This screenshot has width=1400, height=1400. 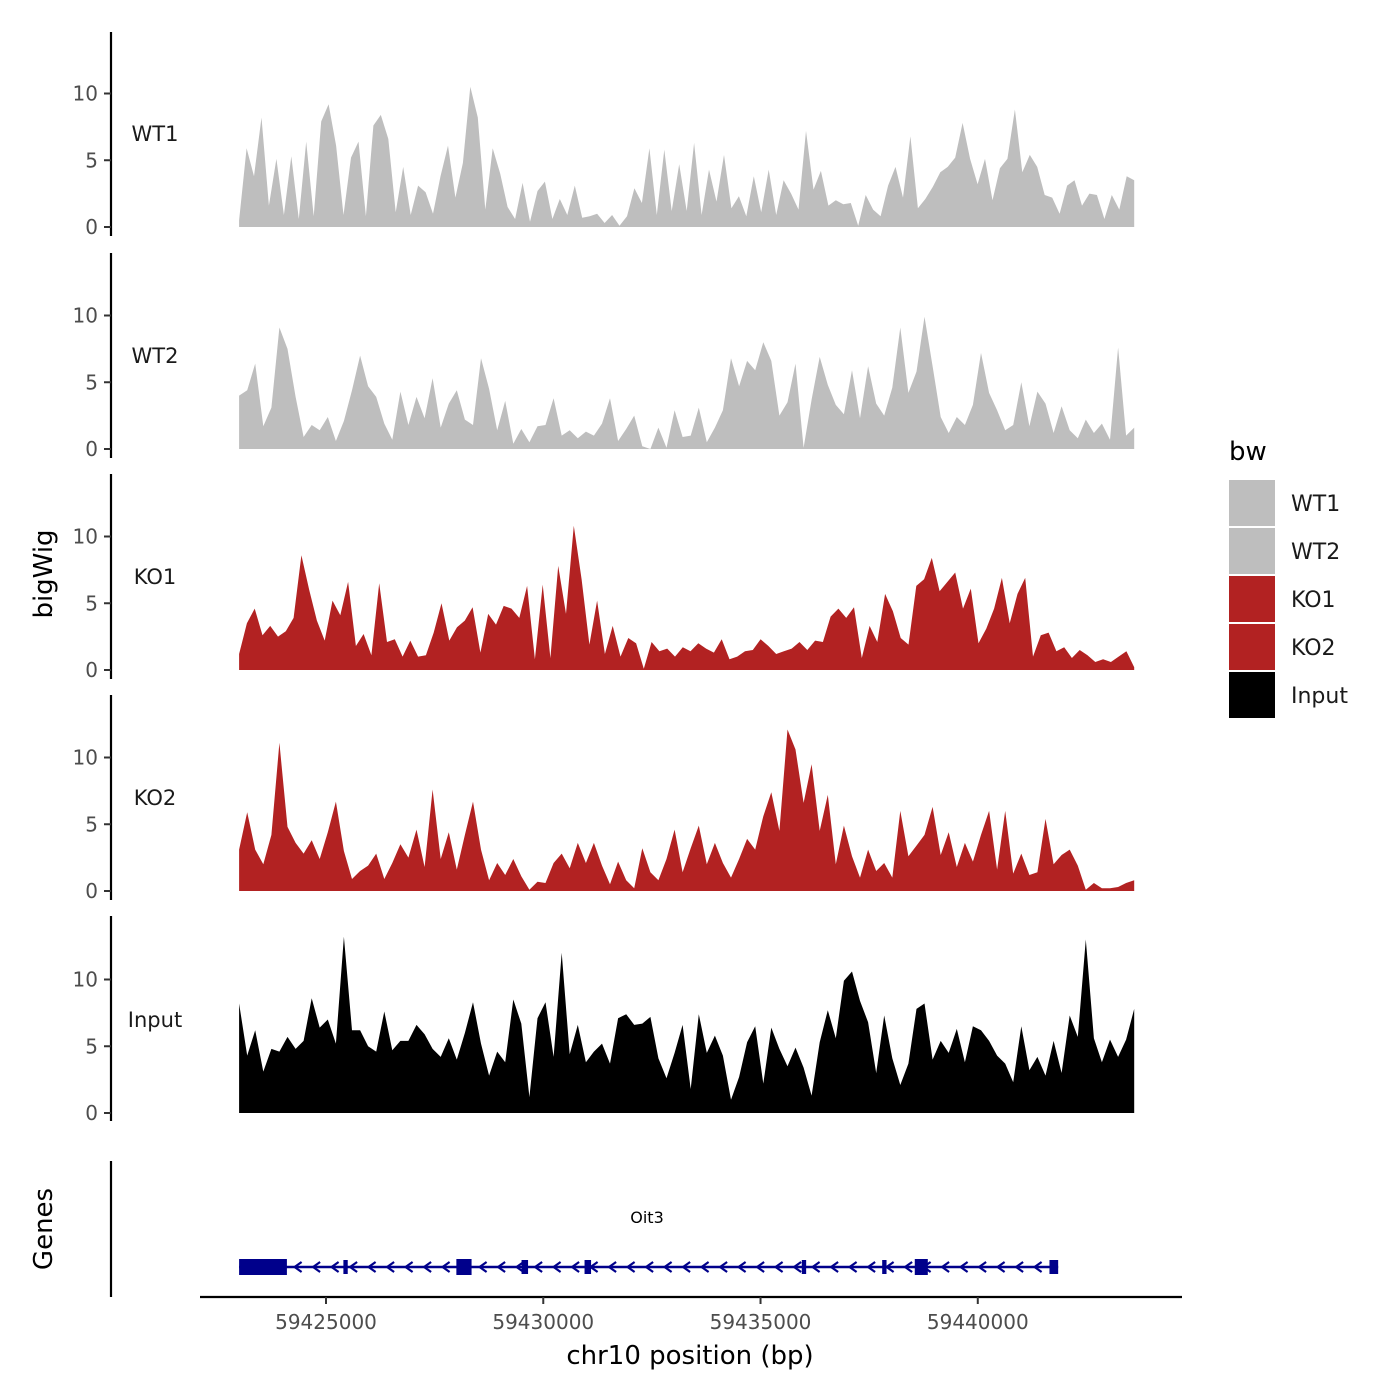 I want to click on x-tick-label: 59435000, so click(x=761, y=1322).